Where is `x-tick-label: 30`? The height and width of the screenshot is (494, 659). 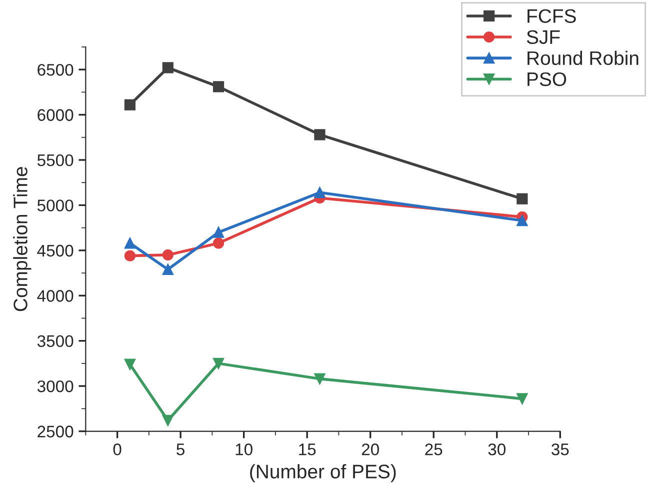 x-tick-label: 30 is located at coordinates (497, 450).